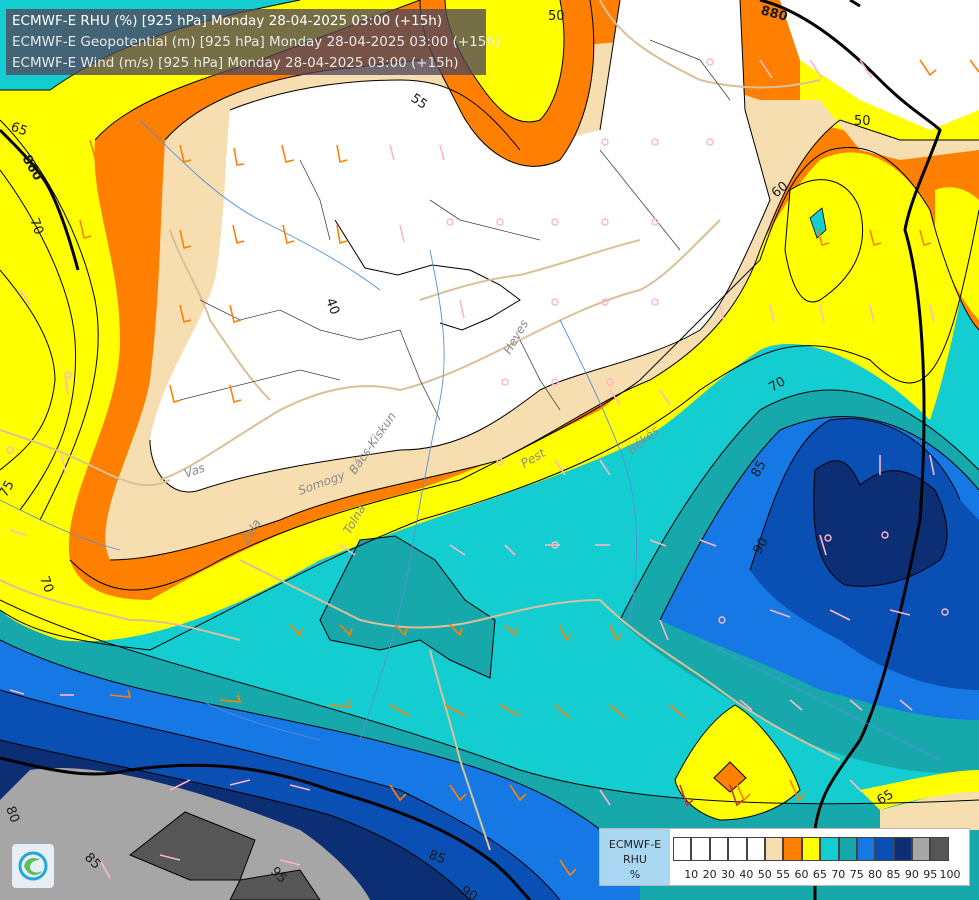 The height and width of the screenshot is (900, 979). Describe the element at coordinates (856, 874) in the screenshot. I see `legend-tick-label: 75` at that location.